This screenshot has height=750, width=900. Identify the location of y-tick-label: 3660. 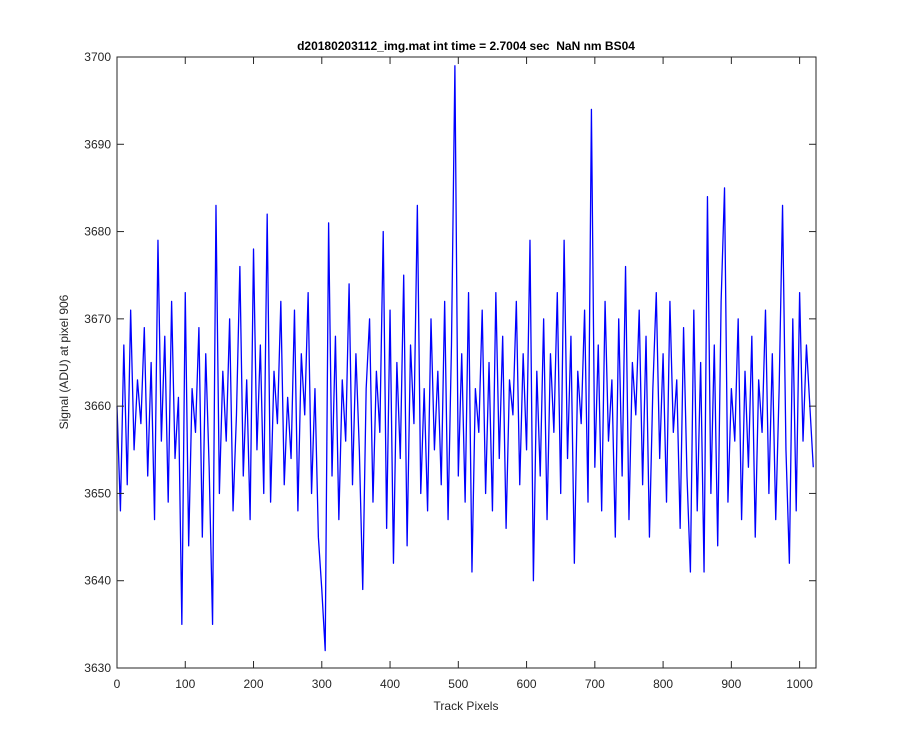
(97, 406).